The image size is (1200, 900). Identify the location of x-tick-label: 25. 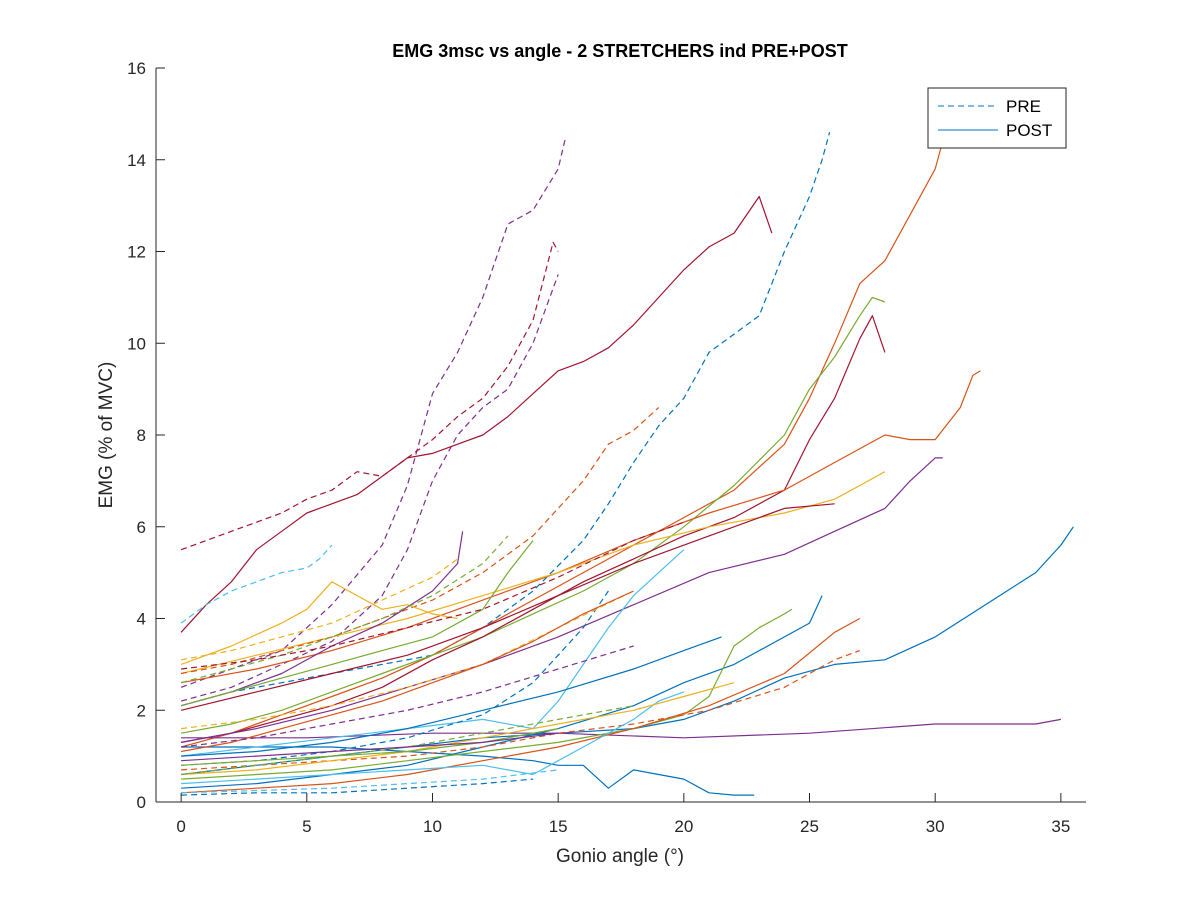
(809, 826).